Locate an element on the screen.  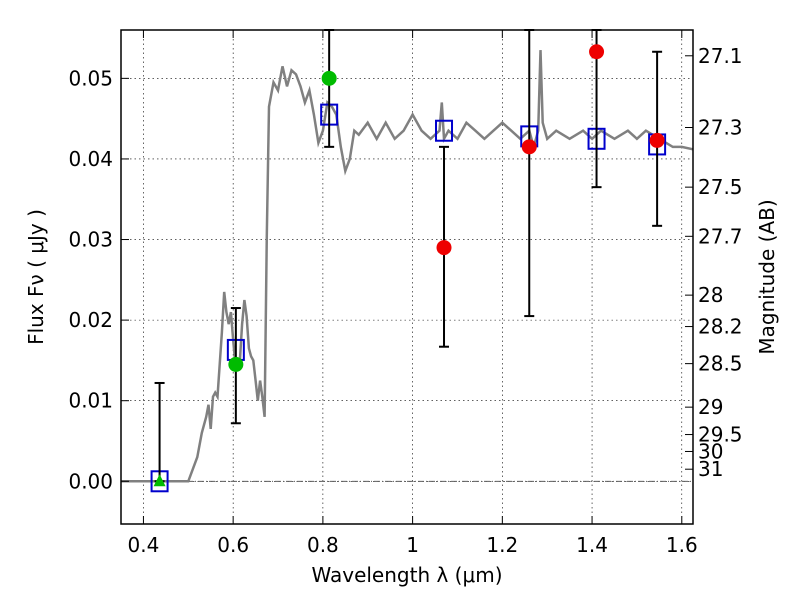
x-tick-label: 1.4 is located at coordinates (592, 545).